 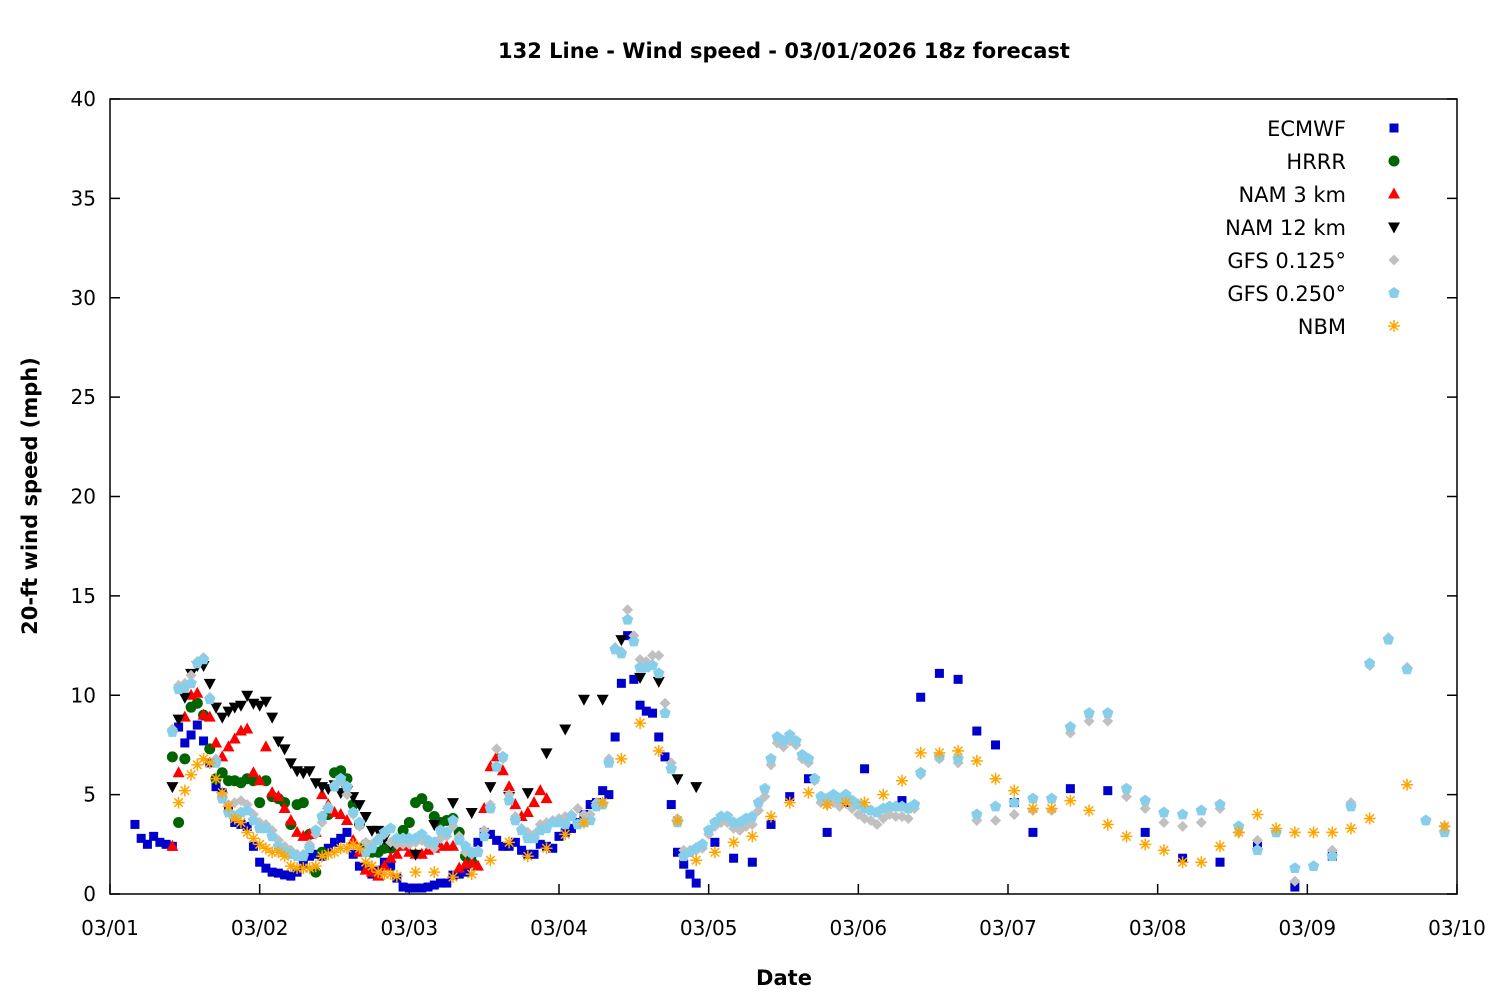 What do you see at coordinates (1008, 928) in the screenshot?
I see `x-tick-label: 03/07` at bounding box center [1008, 928].